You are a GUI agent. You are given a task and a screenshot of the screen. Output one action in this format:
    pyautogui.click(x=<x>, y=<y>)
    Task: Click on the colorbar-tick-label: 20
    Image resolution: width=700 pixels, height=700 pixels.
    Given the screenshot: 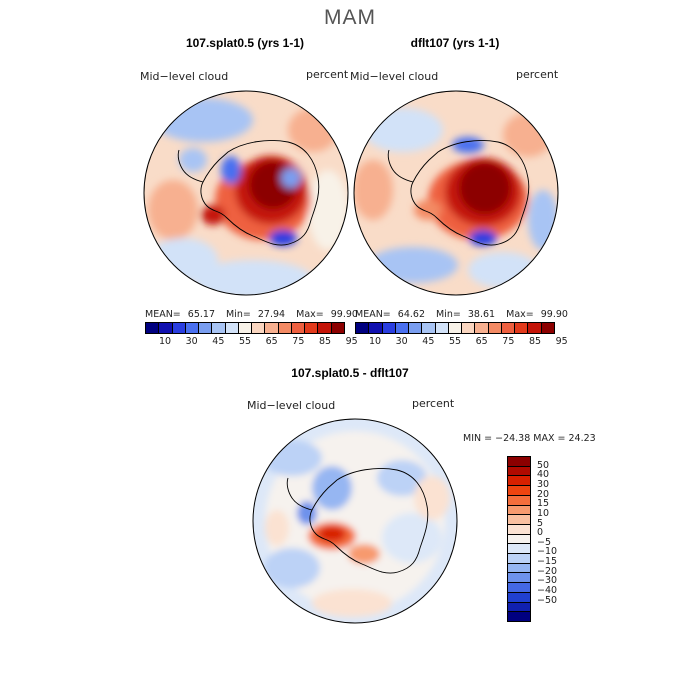 What is the action you would take?
    pyautogui.click(x=543, y=494)
    